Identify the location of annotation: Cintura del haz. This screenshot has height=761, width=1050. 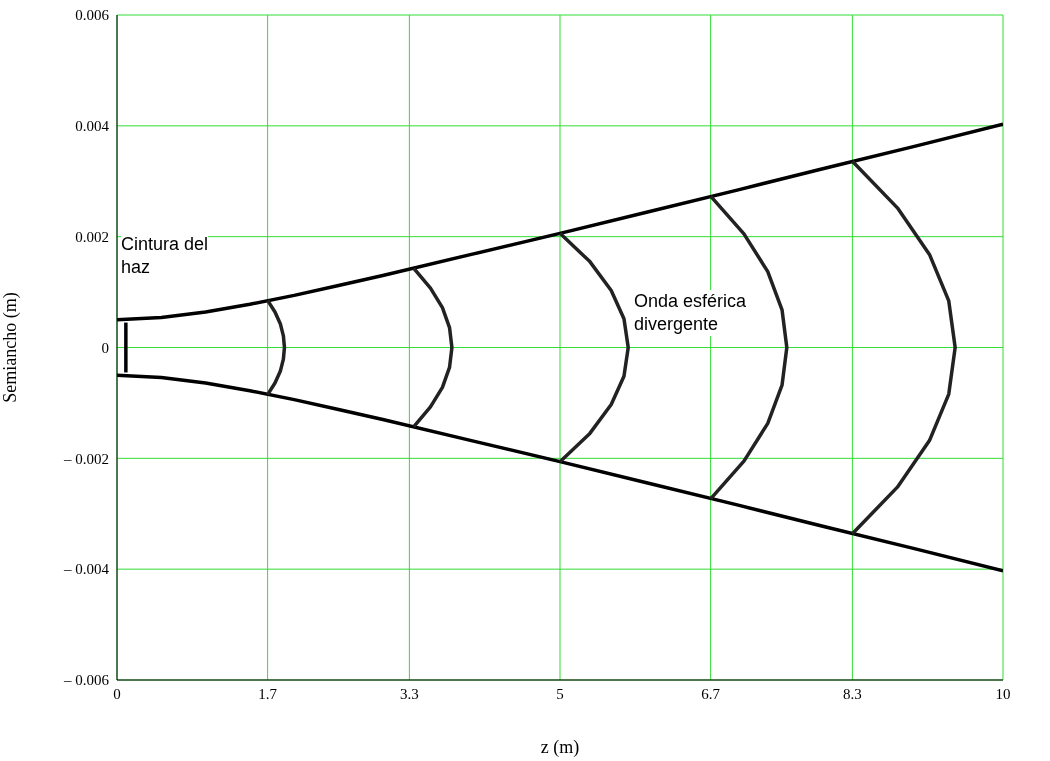
(165, 256).